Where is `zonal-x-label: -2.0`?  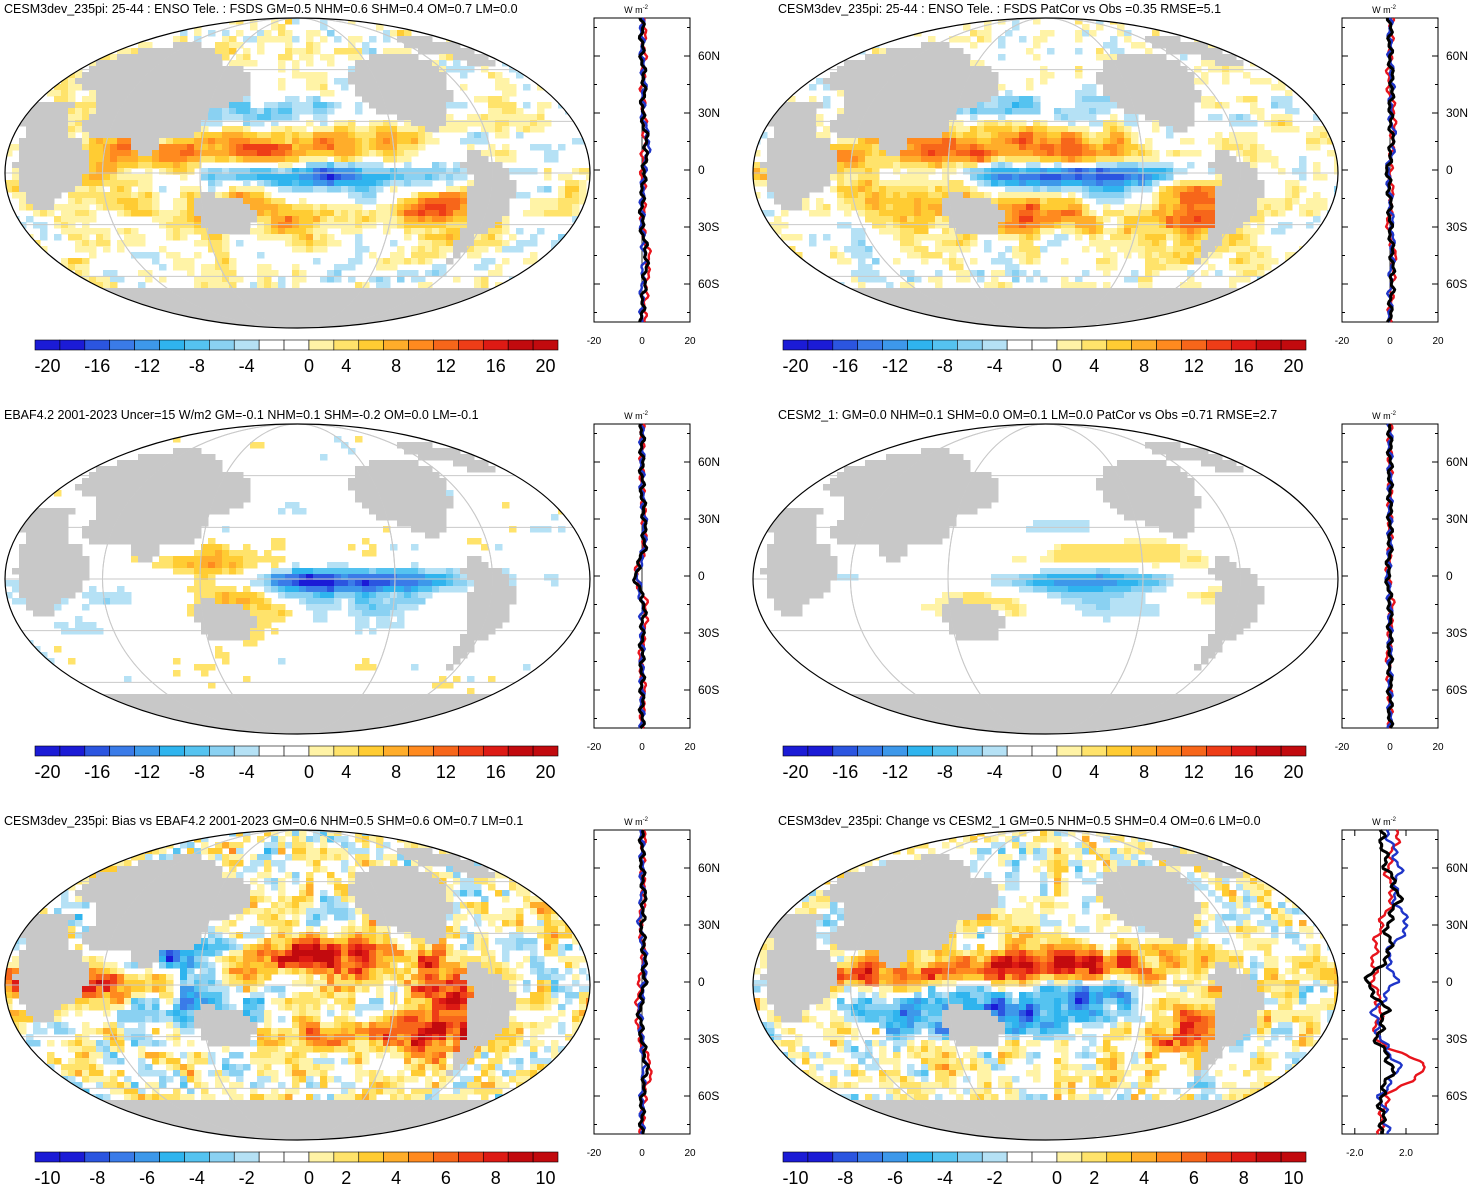 zonal-x-label: -2.0 is located at coordinates (1355, 1153).